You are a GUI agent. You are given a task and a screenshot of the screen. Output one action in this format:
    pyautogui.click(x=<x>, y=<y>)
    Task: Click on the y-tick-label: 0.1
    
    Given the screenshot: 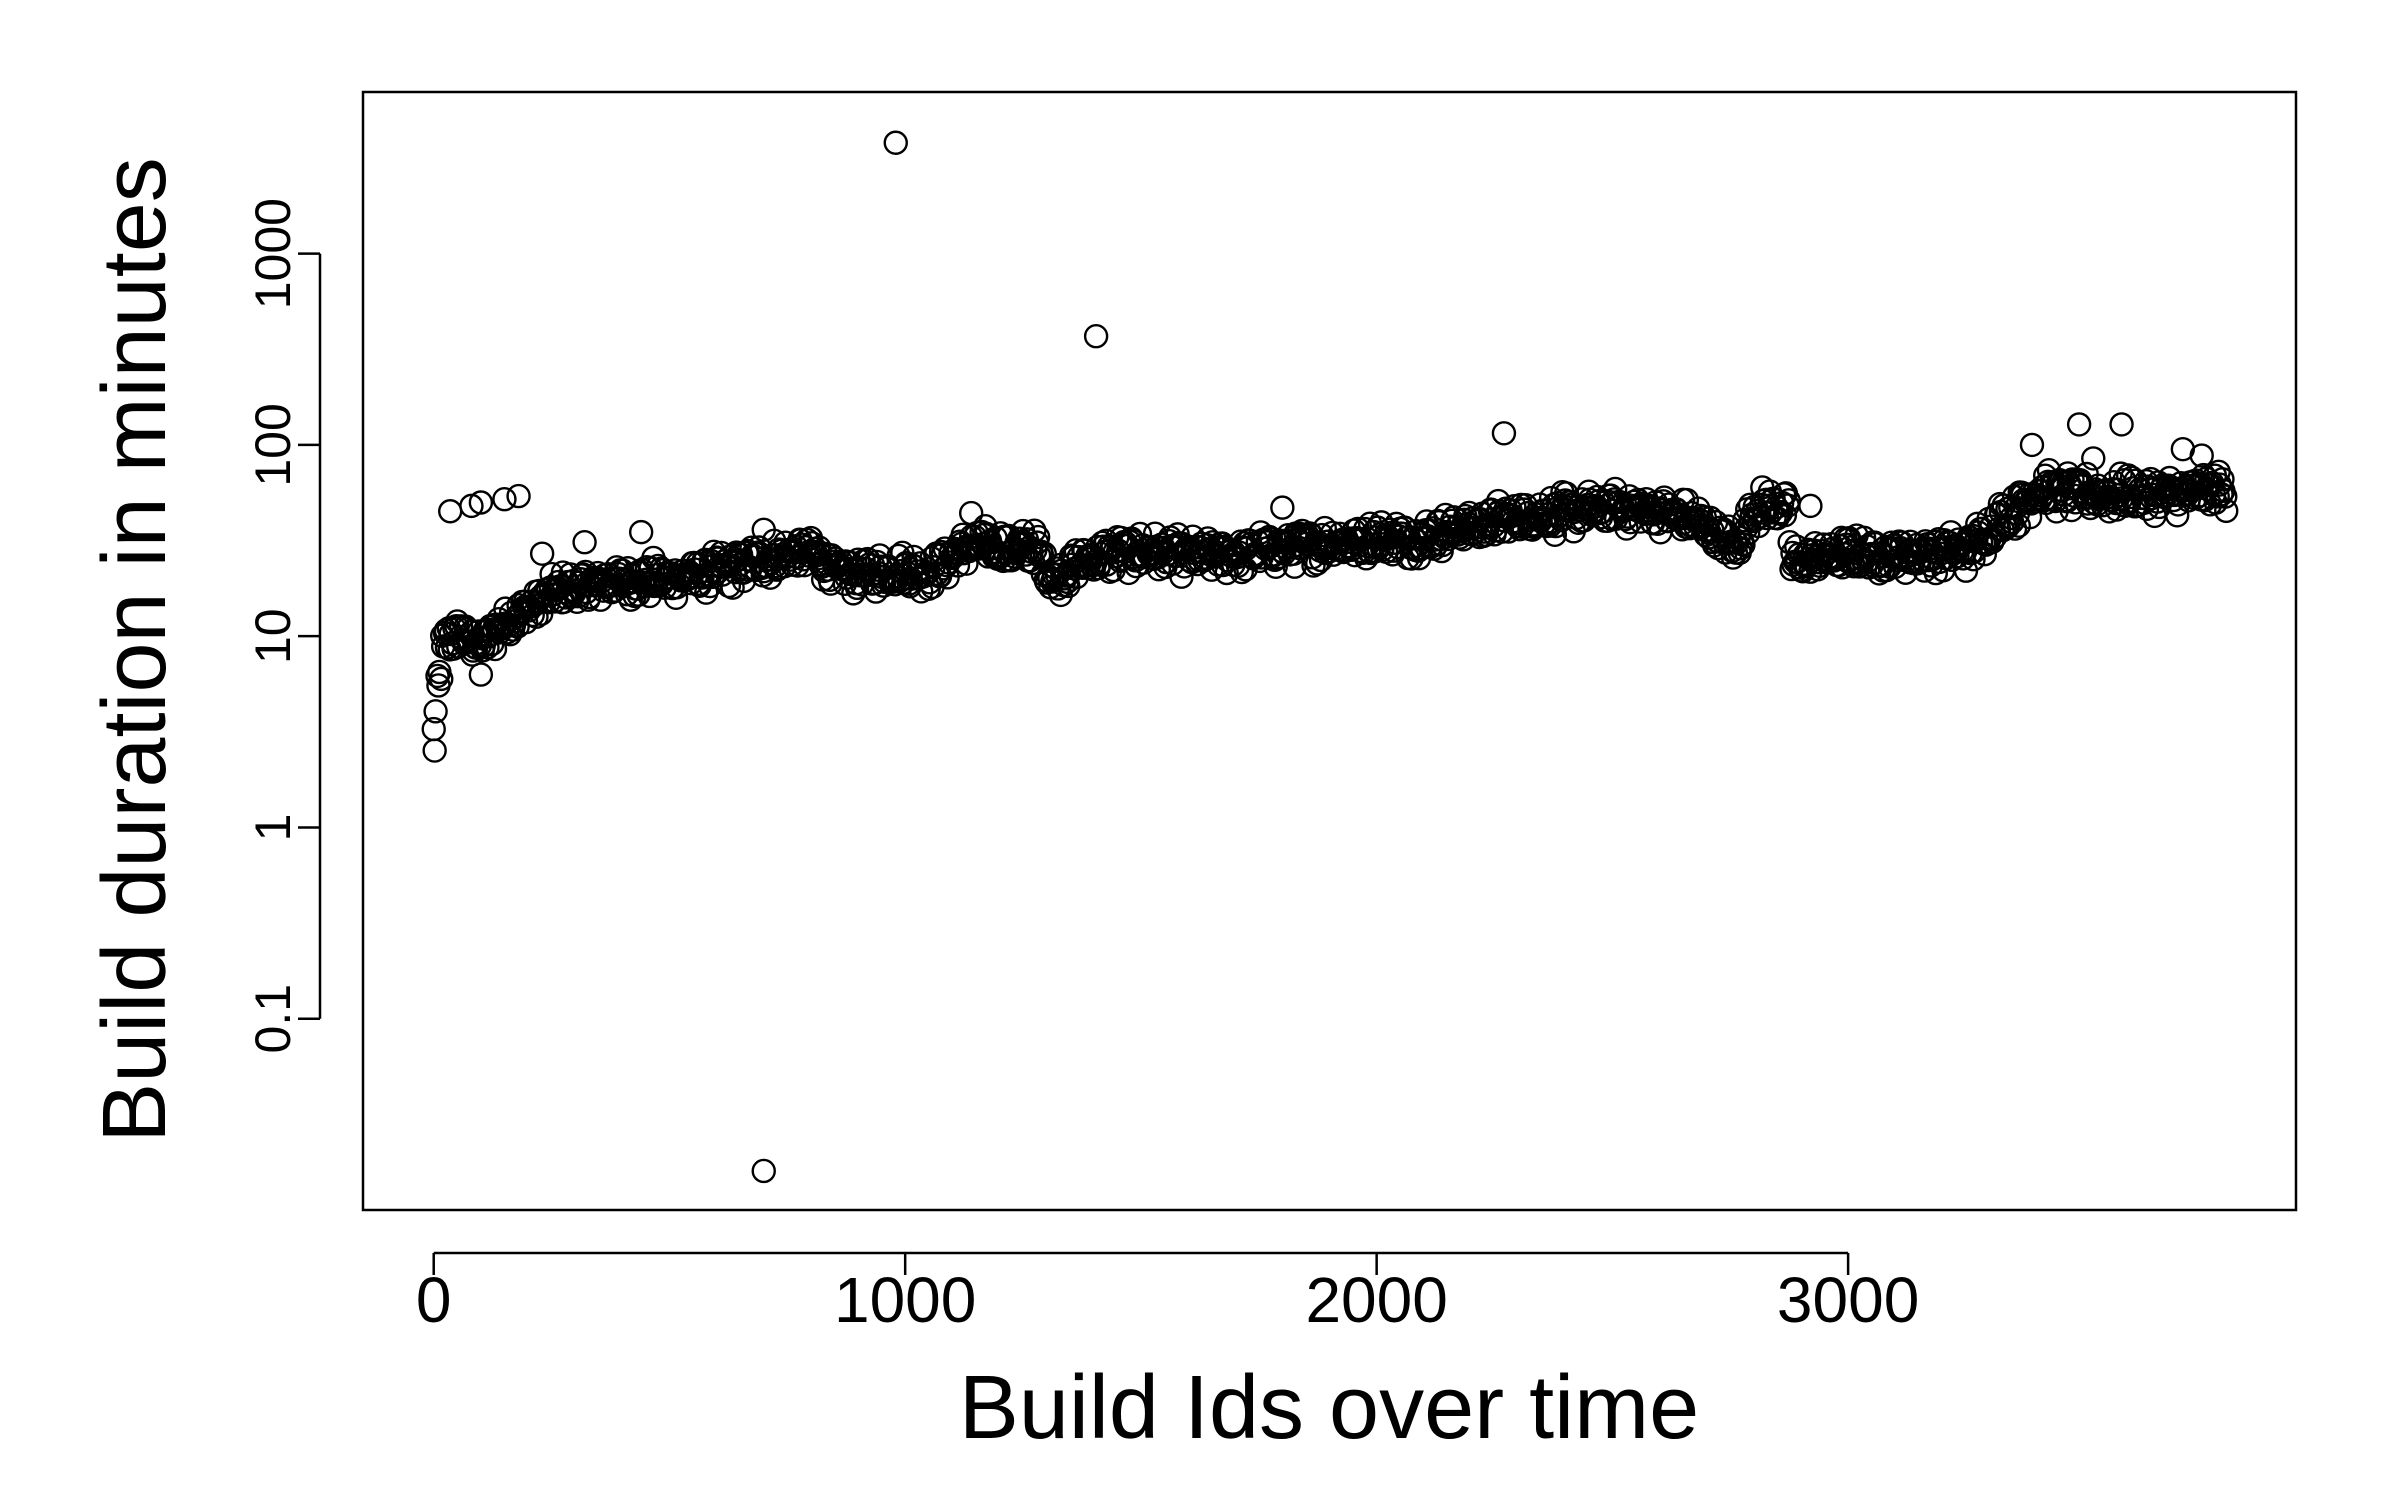 What is the action you would take?
    pyautogui.click(x=273, y=1019)
    